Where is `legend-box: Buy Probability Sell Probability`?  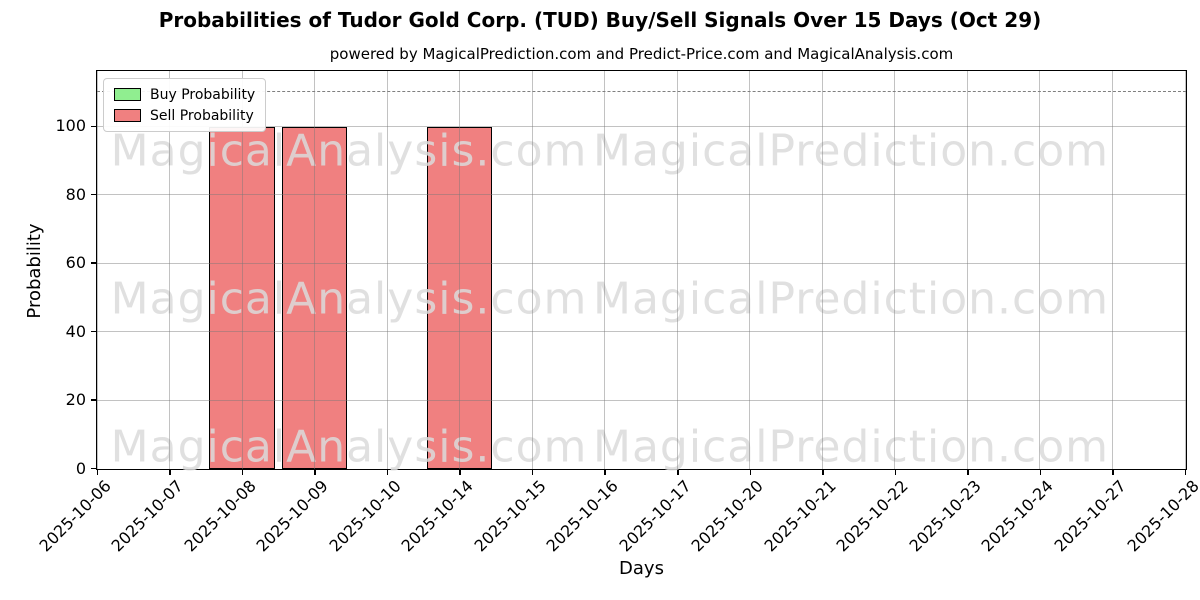 legend-box: Buy Probability Sell Probability is located at coordinates (185, 105).